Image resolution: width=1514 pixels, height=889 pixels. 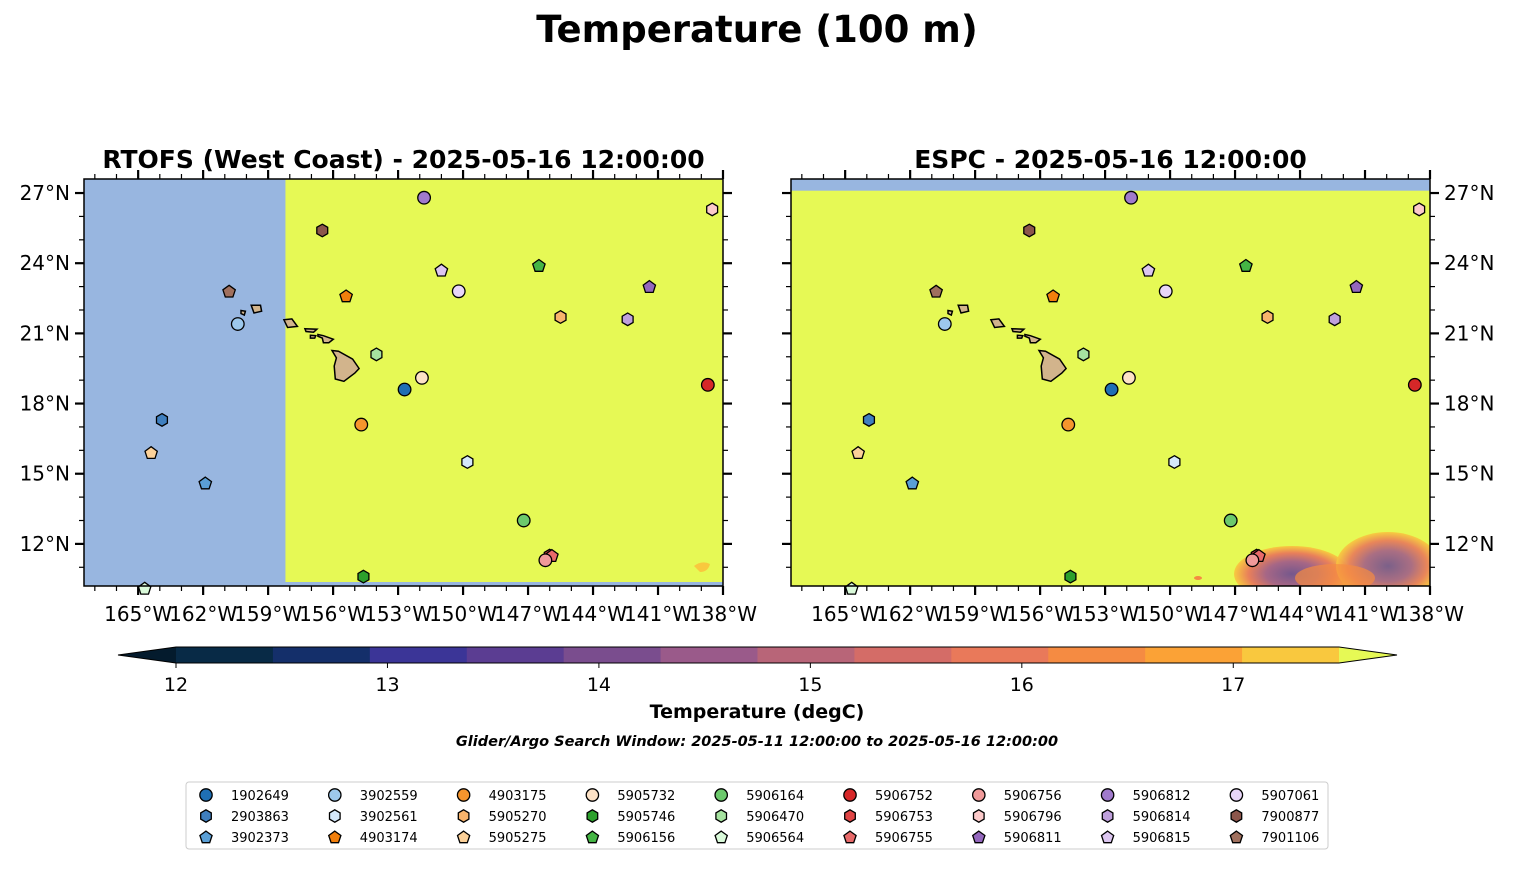 I want to click on legend-item-5906564: 5906564, so click(x=759, y=838).